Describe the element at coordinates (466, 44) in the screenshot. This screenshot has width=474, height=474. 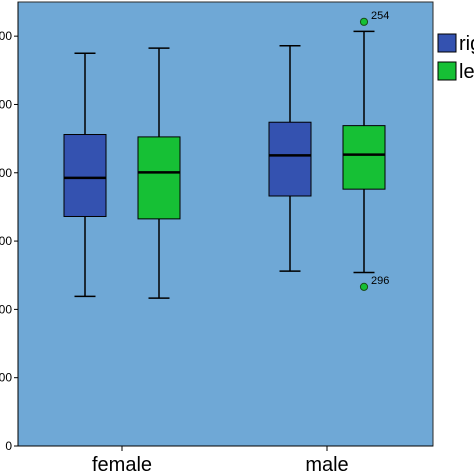
I see `legend-label-right: right` at that location.